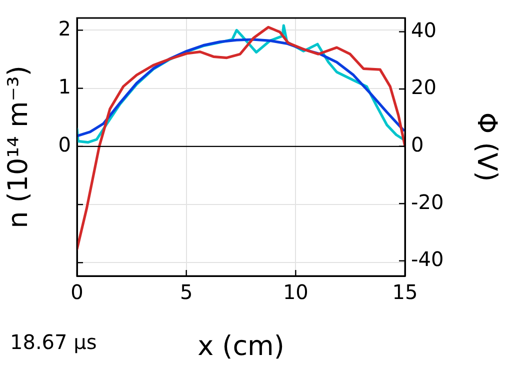  What do you see at coordinates (64, 86) in the screenshot?
I see `y-tick-label: 1` at bounding box center [64, 86].